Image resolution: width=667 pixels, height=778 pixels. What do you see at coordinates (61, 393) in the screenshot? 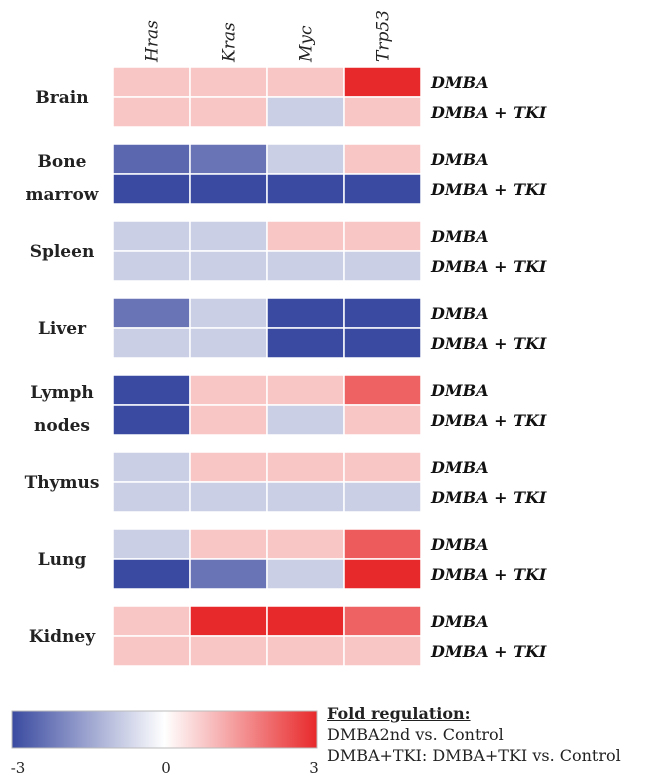
I see `tissue-label: Lymph` at bounding box center [61, 393].